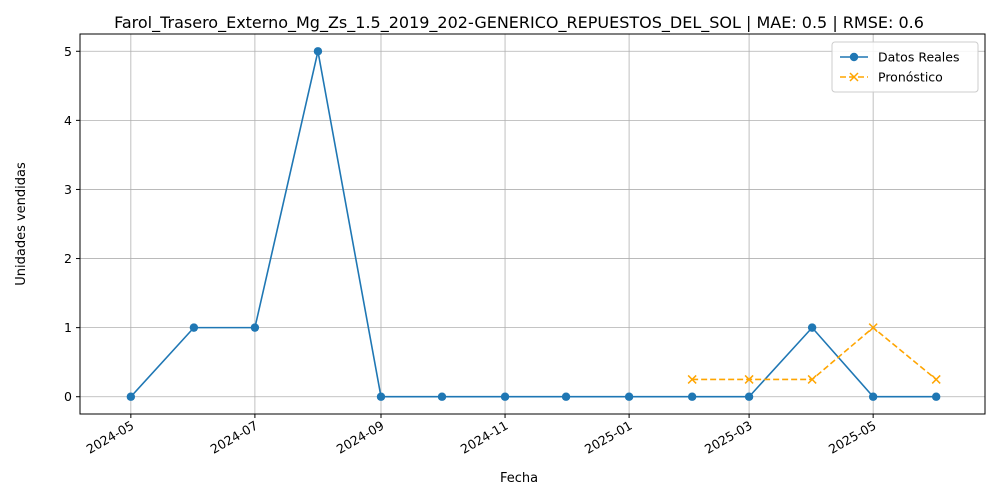  Describe the element at coordinates (910, 77) in the screenshot. I see `legend-label: Pronóstico` at that location.